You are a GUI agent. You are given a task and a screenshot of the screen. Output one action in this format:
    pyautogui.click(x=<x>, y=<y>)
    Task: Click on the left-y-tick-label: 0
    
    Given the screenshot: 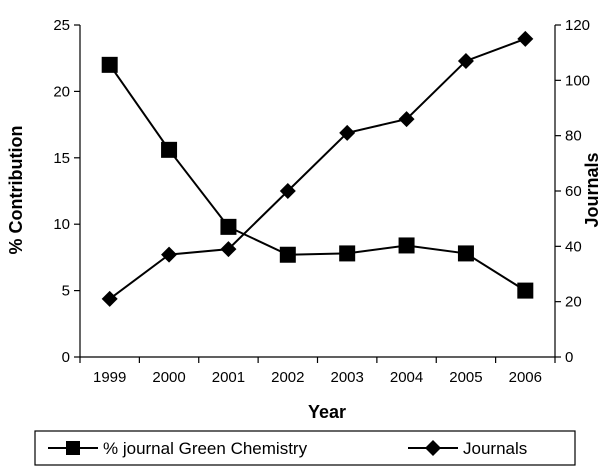 What is the action you would take?
    pyautogui.click(x=66, y=357)
    